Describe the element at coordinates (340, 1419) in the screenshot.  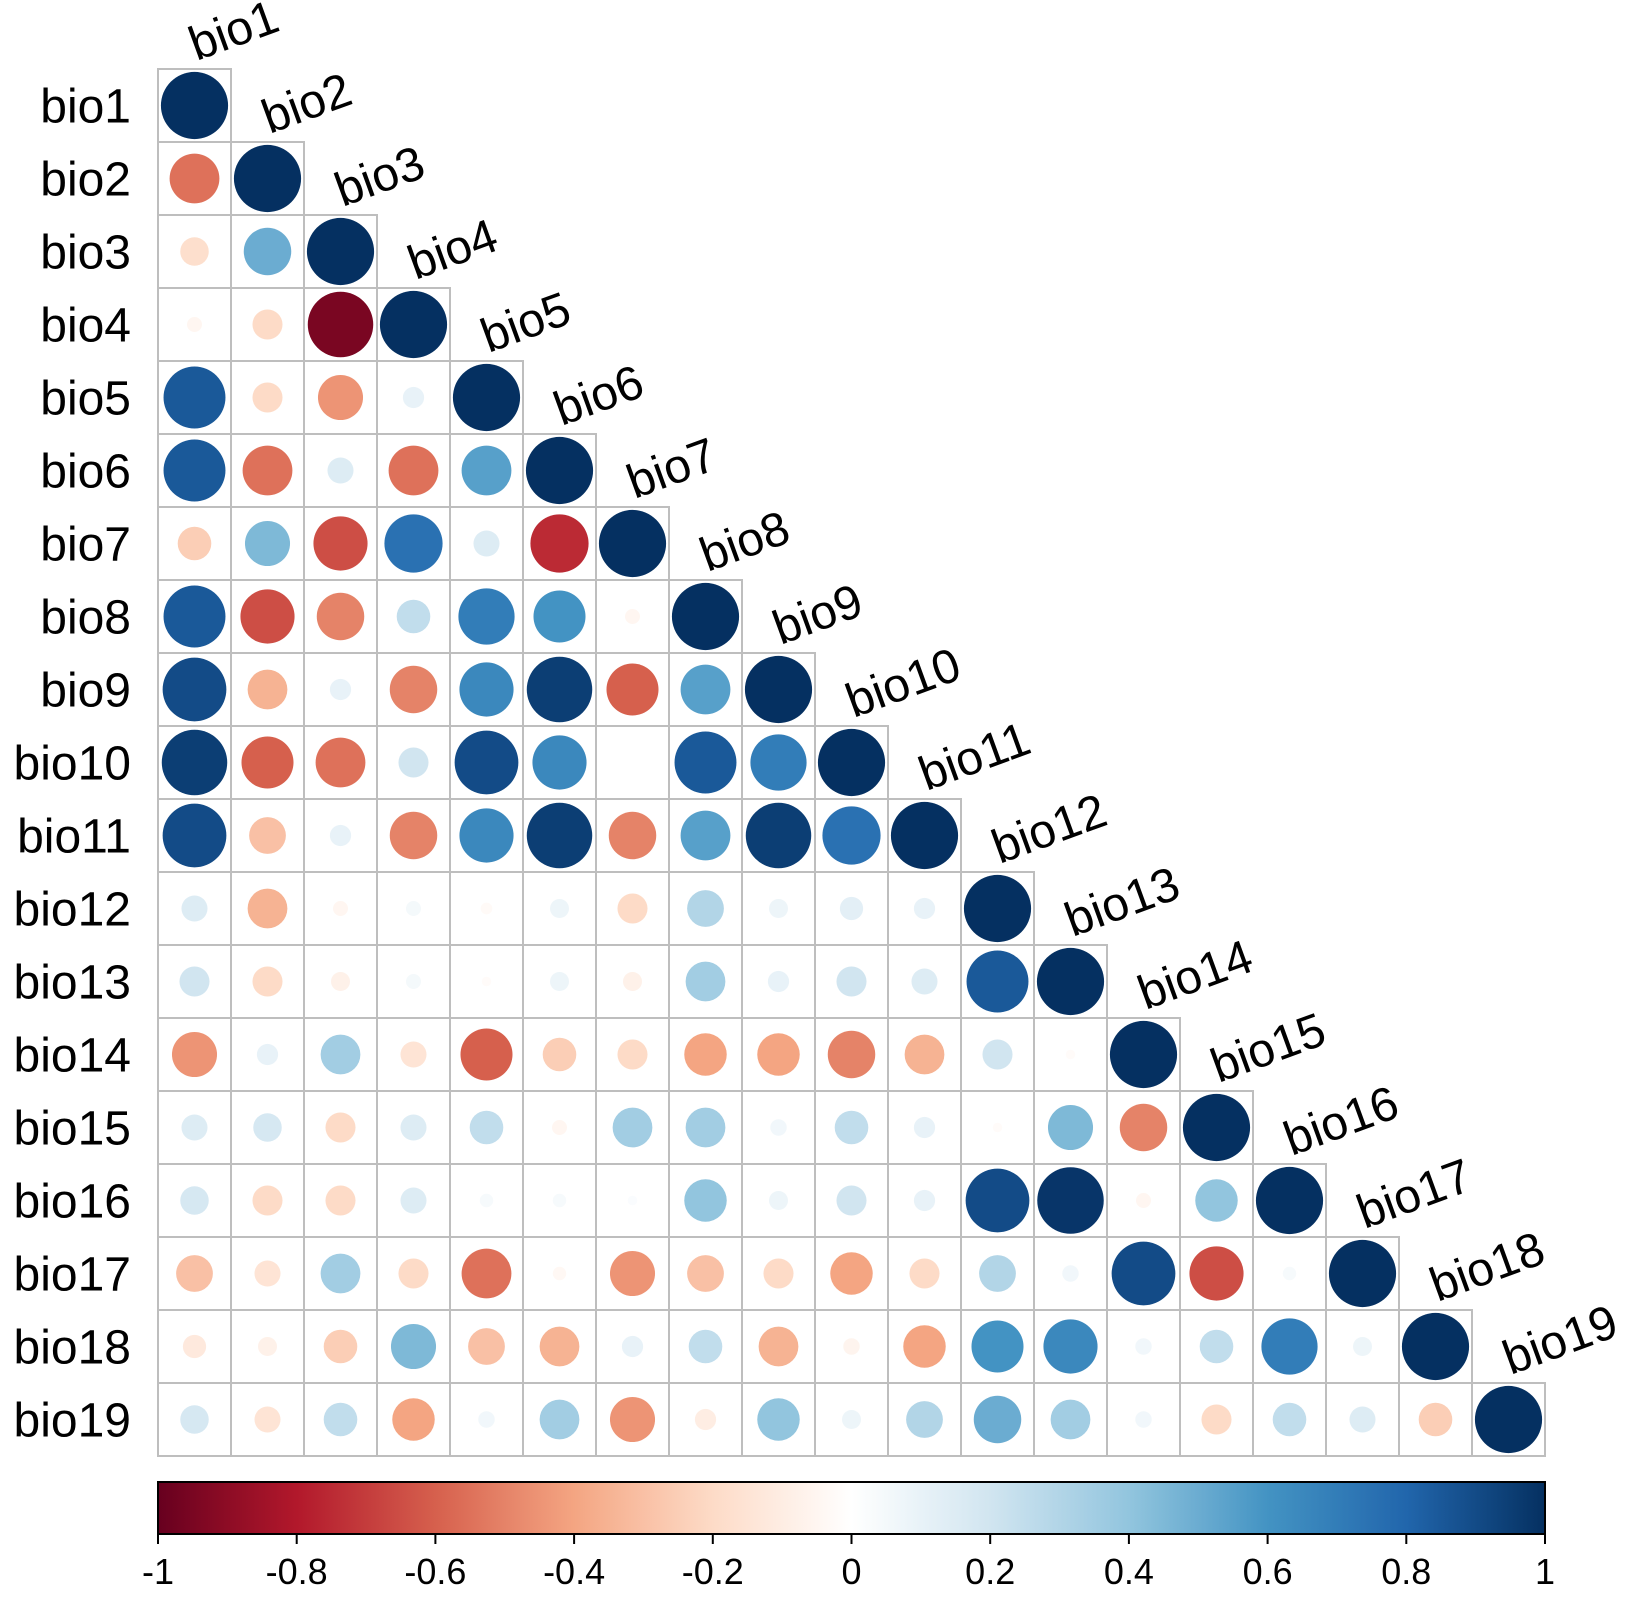
I see `corr-circle-bio19-bio3` at that location.